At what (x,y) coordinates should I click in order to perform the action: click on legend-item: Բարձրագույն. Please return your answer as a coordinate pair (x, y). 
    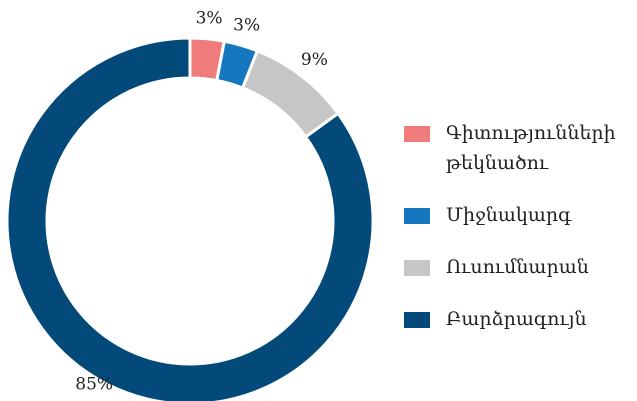
    Looking at the image, I should click on (519, 319).